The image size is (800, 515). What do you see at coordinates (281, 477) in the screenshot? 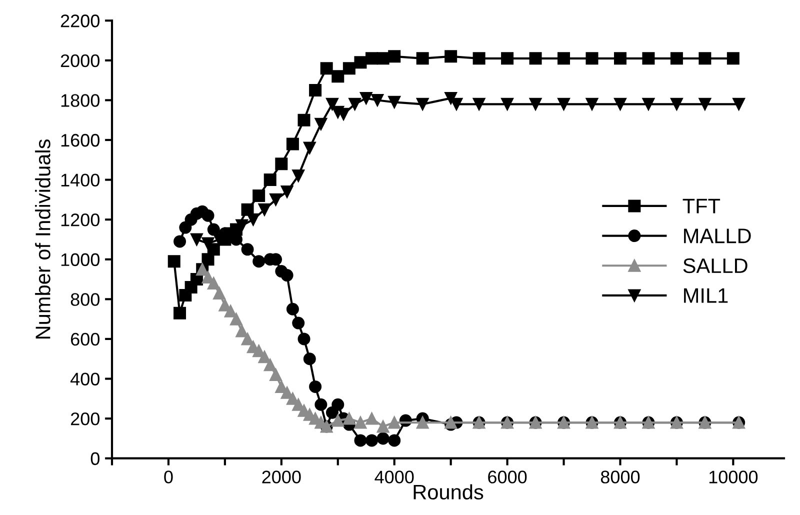
I see `x-tick-label: 2000` at bounding box center [281, 477].